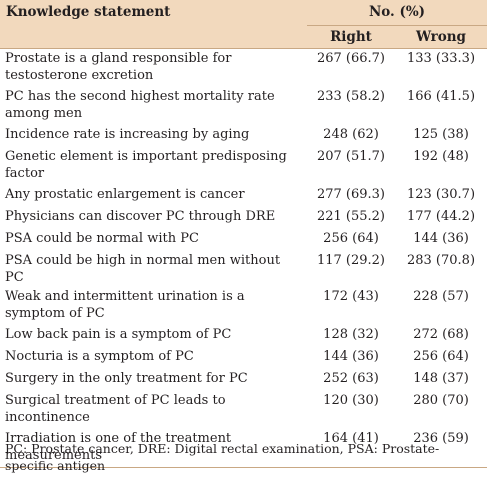 Image resolution: width=487 pixels, height=478 pixels. I want to click on header-right: Right, so click(351, 37).